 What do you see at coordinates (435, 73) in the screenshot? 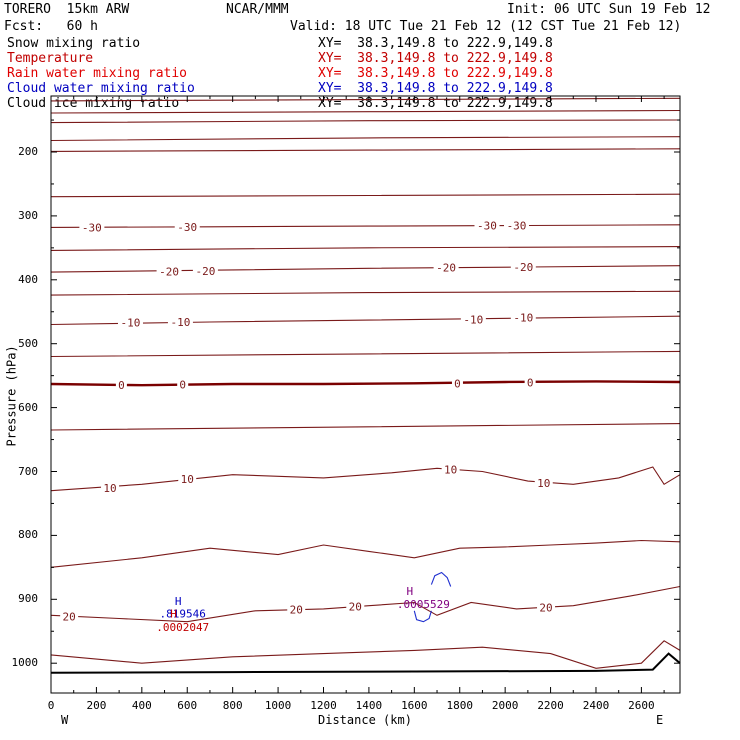
I see `field-xy-rain: XY= 38.3,149.8 to 222.9,149.8` at bounding box center [435, 73].